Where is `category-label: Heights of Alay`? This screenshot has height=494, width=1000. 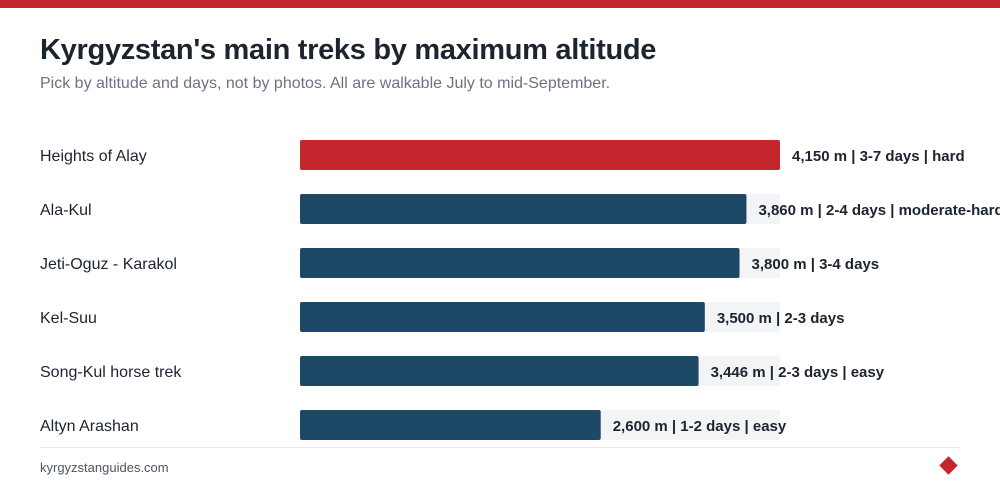
category-label: Heights of Alay is located at coordinates (93, 156).